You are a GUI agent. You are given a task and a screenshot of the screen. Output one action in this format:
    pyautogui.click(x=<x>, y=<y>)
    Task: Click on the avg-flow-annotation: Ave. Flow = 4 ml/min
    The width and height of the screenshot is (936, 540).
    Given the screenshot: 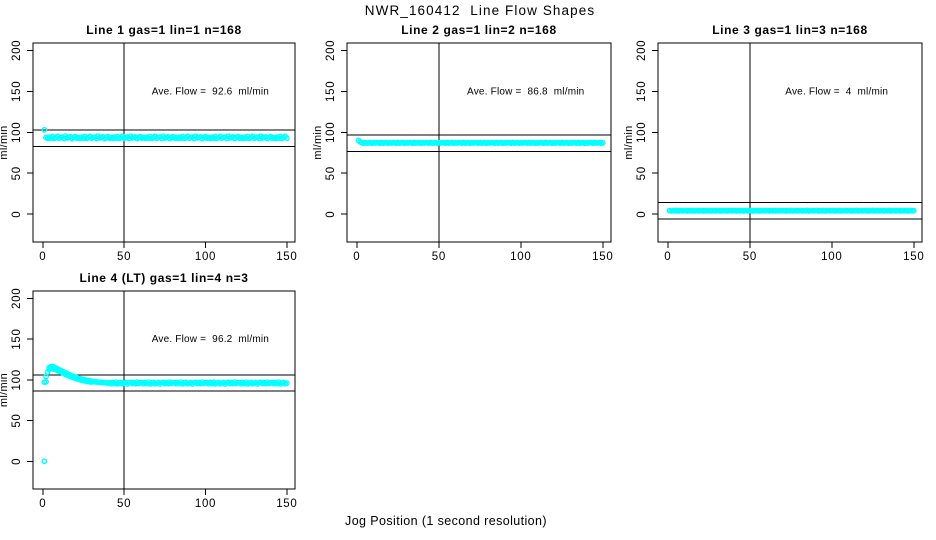 What is the action you would take?
    pyautogui.click(x=836, y=91)
    